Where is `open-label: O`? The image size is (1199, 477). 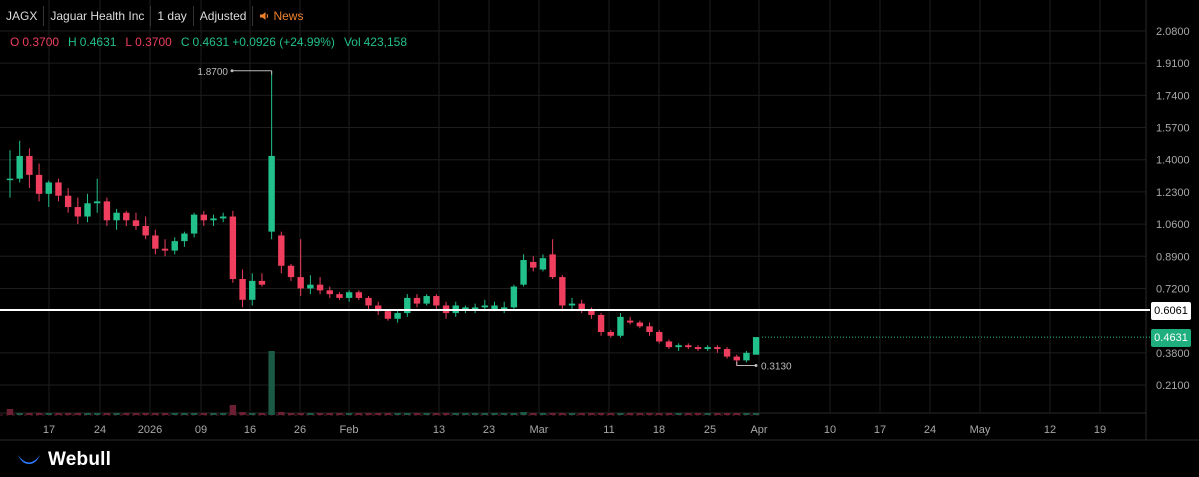 open-label: O is located at coordinates (15, 42).